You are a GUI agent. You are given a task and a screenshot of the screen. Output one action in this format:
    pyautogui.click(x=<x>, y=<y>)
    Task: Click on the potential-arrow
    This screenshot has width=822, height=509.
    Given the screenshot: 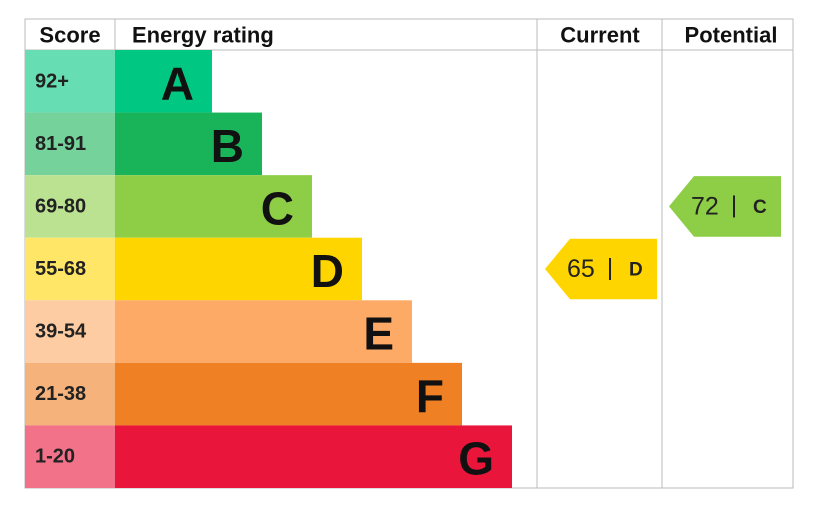 What is the action you would take?
    pyautogui.click(x=725, y=206)
    